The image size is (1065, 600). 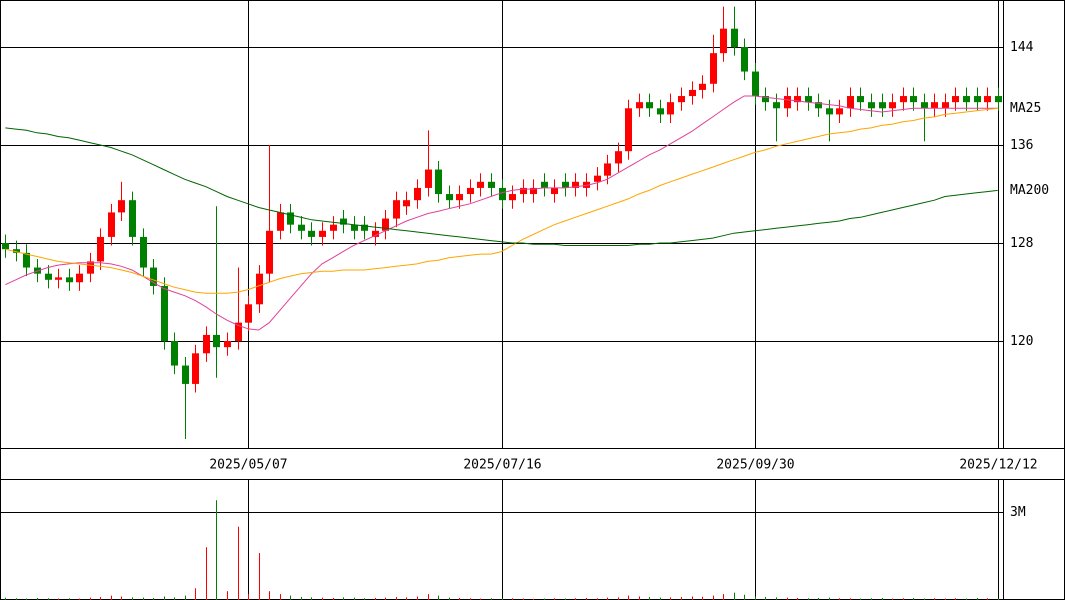 I want to click on legend-label: MA200, so click(x=1029, y=190).